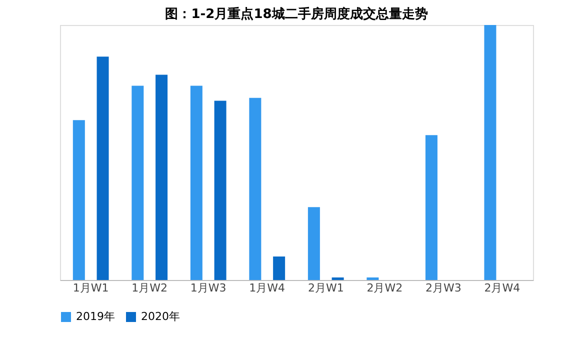 Image resolution: width=573 pixels, height=342 pixels. Describe the element at coordinates (384, 288) in the screenshot. I see `x-tick-label: 2月W2` at that location.